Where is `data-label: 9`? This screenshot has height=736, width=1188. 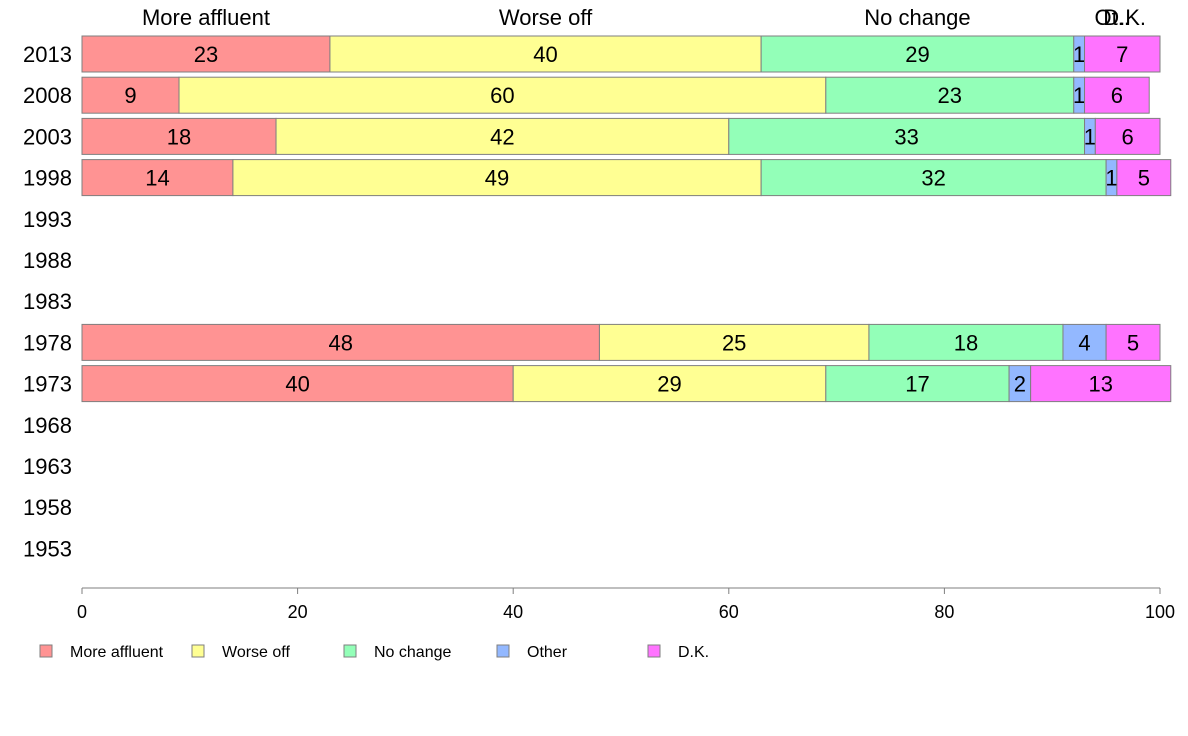 data-label: 9 is located at coordinates (130, 95).